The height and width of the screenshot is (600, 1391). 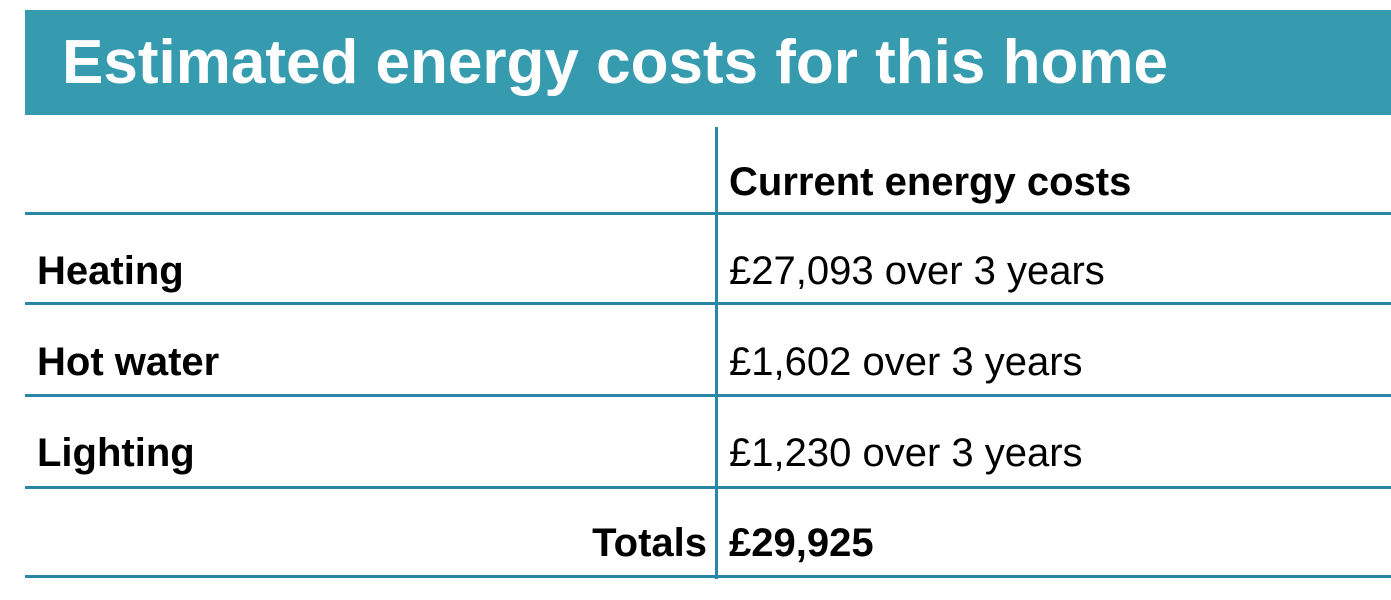 What do you see at coordinates (930, 182) in the screenshot?
I see `column-header: Current energy costs` at bounding box center [930, 182].